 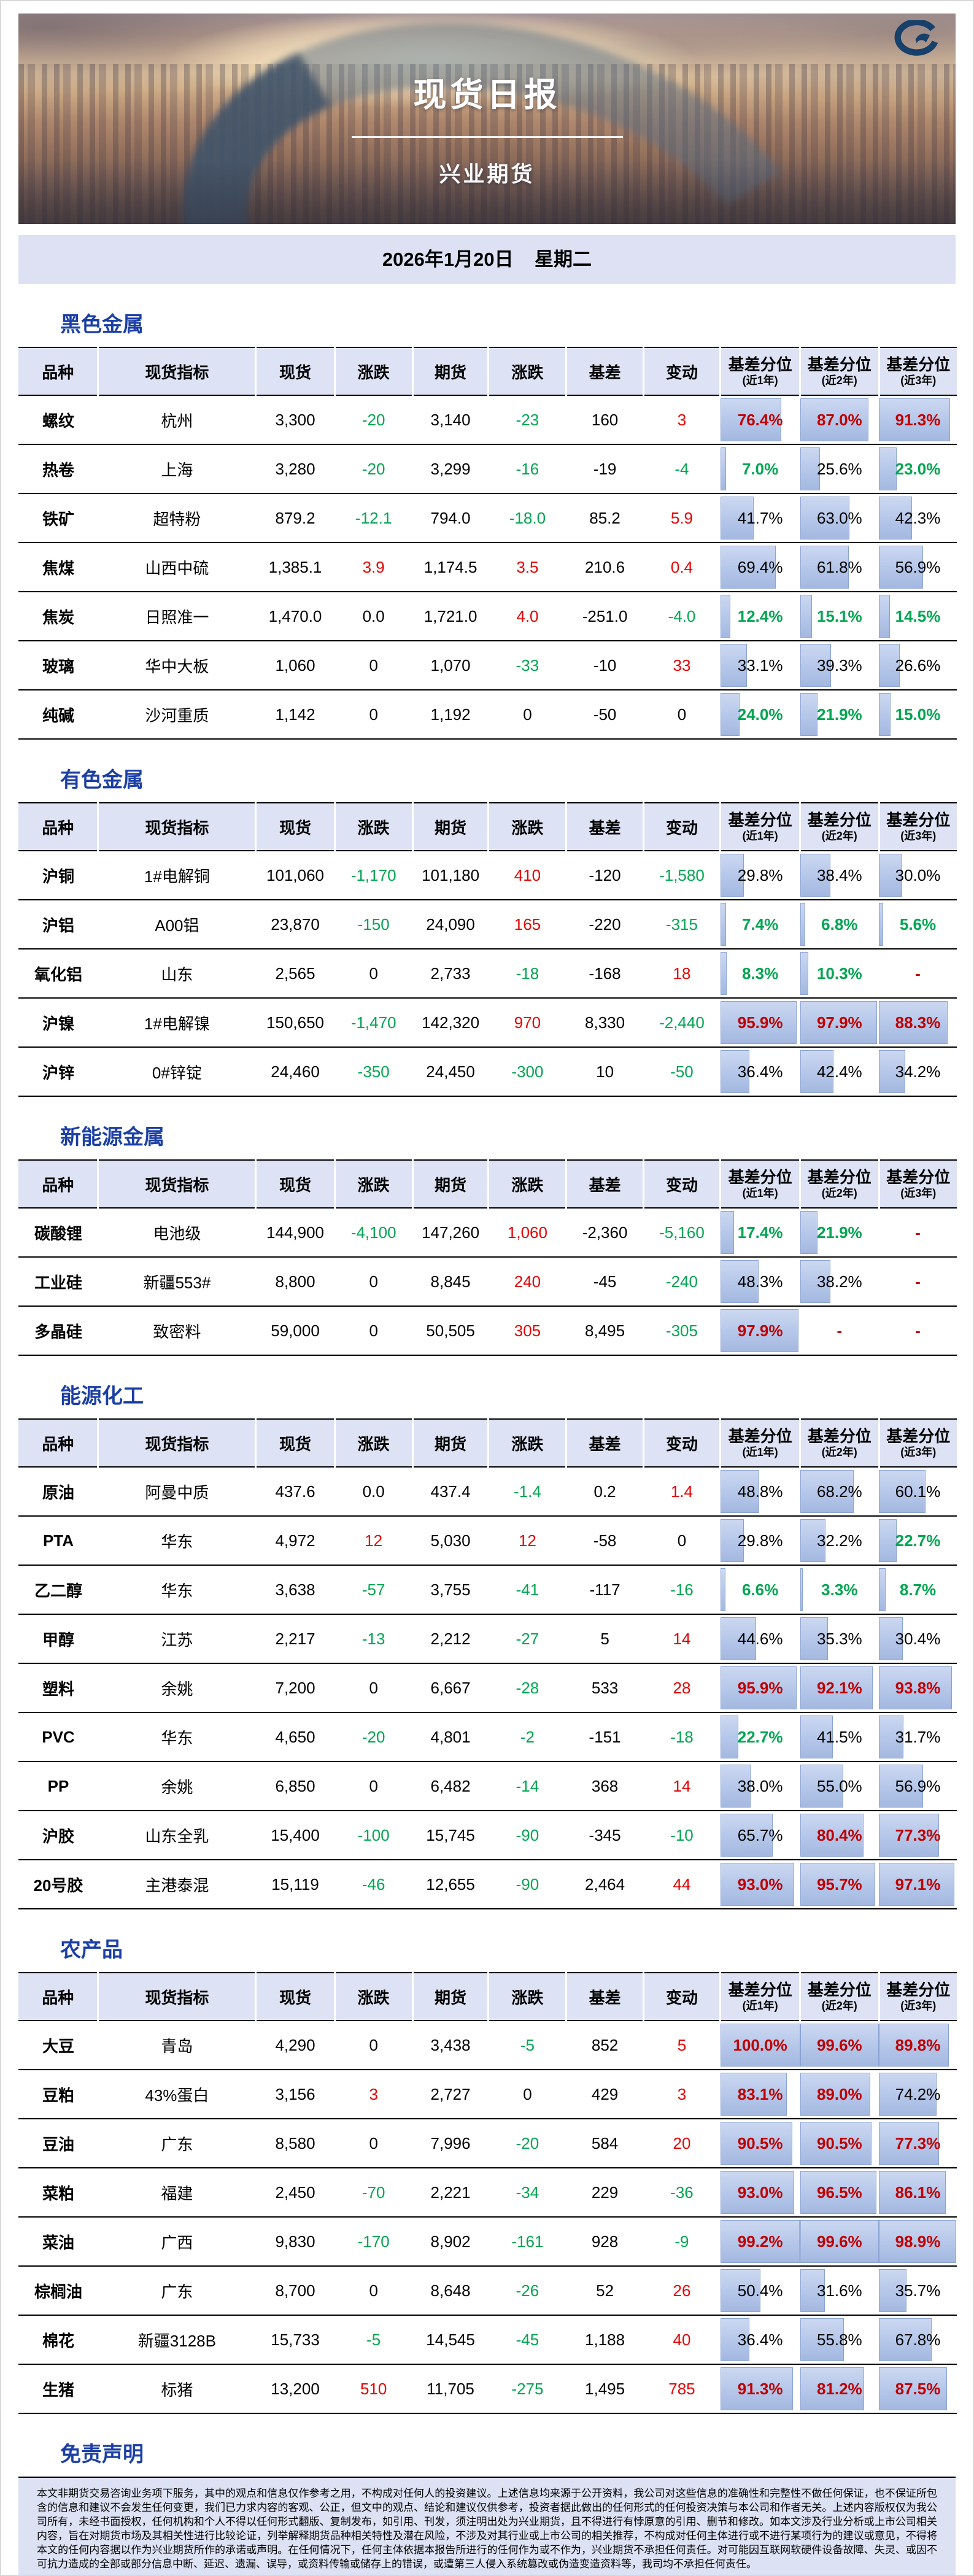 I want to click on cell-percentile-1: 81.2%, so click(x=839, y=2389).